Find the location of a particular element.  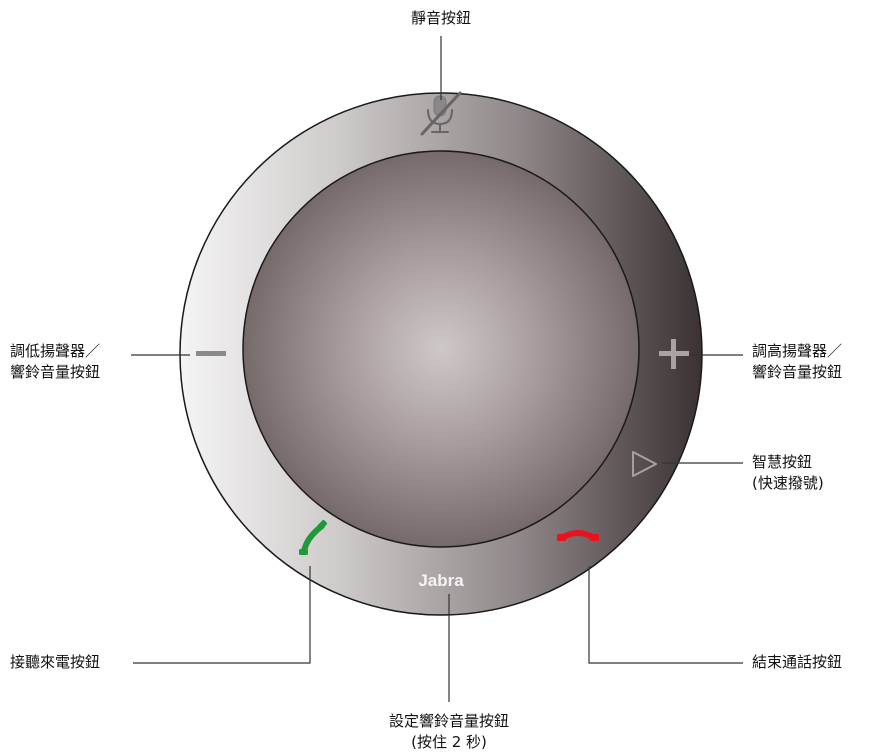

microphone-muted-icon is located at coordinates (441, 113).